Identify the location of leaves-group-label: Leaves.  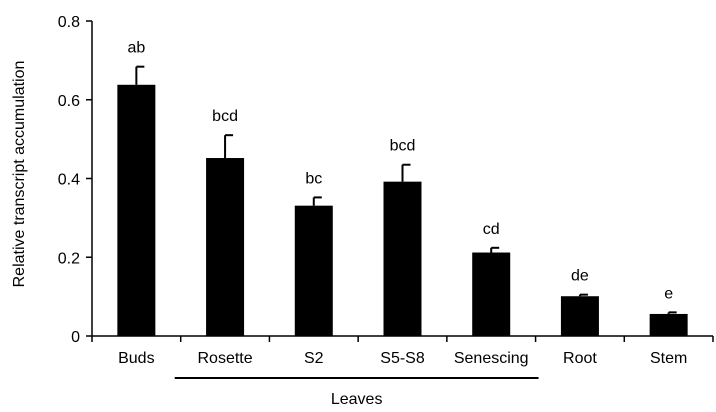
(357, 399).